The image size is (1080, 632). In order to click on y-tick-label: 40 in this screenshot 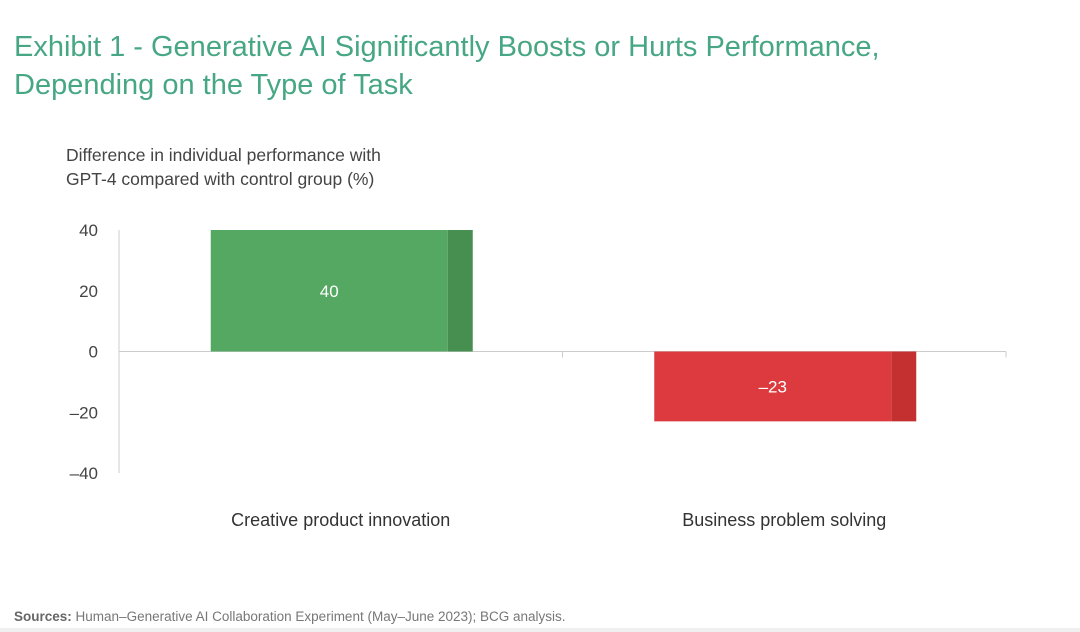, I will do `click(88, 230)`.